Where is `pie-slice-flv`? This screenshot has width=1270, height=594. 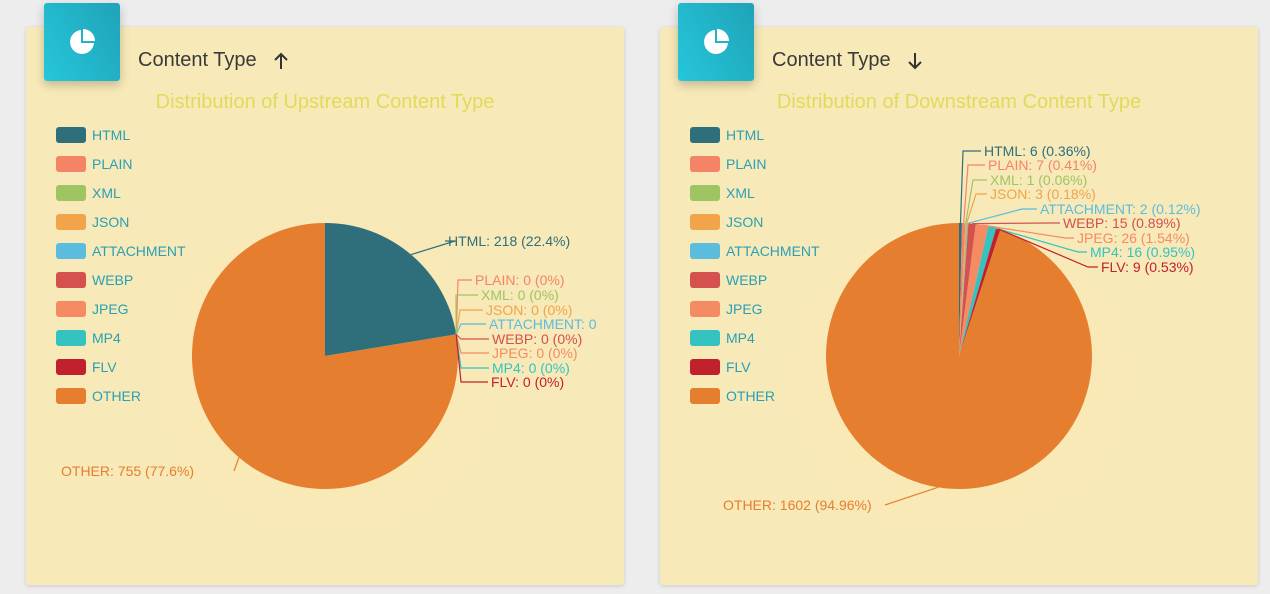
pie-slice-flv is located at coordinates (980, 292).